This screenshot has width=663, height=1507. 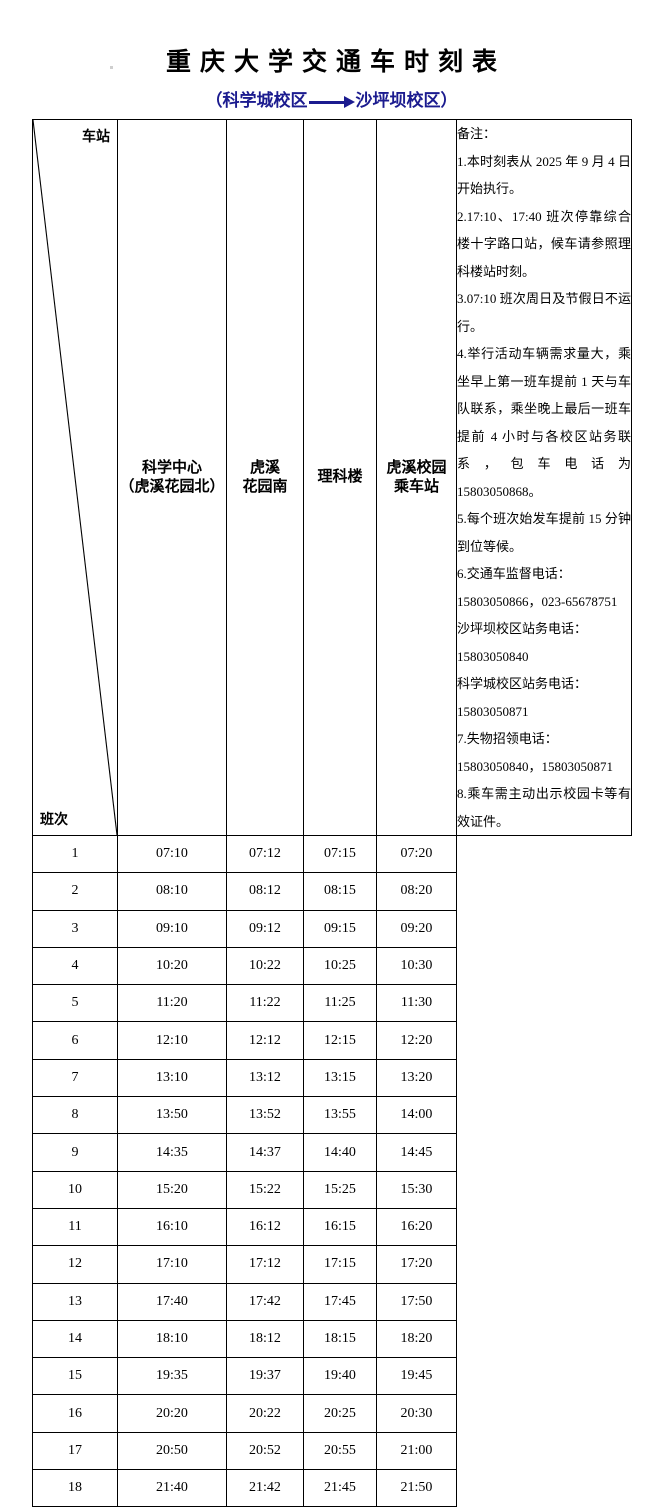 I want to click on column-header-station-3: 理科楼, so click(x=340, y=477).